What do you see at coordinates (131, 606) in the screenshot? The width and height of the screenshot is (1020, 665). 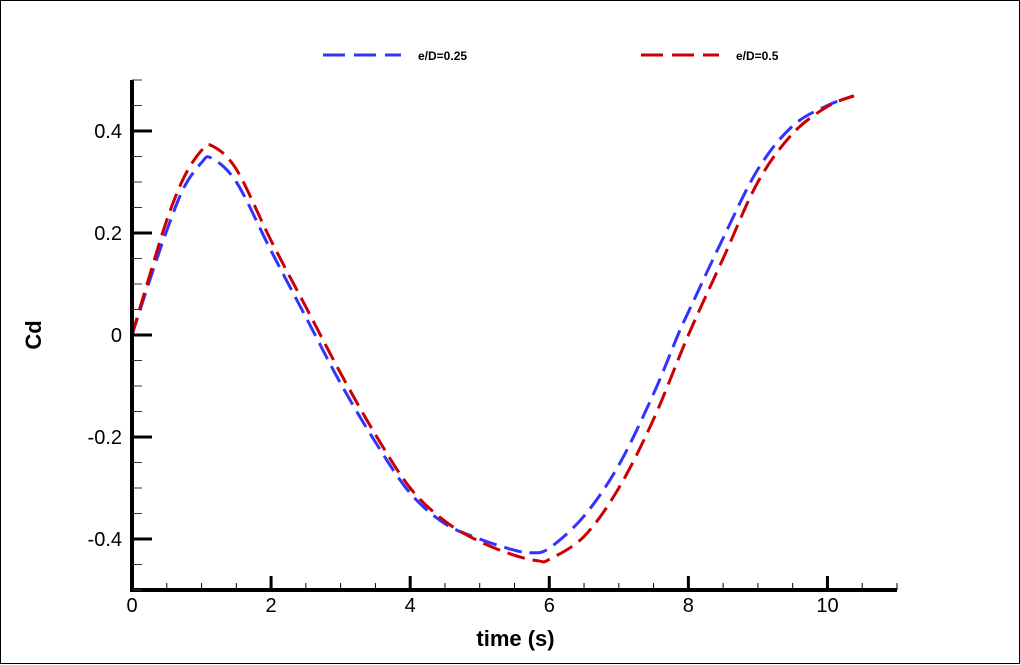 I see `x-tick-label: 0` at bounding box center [131, 606].